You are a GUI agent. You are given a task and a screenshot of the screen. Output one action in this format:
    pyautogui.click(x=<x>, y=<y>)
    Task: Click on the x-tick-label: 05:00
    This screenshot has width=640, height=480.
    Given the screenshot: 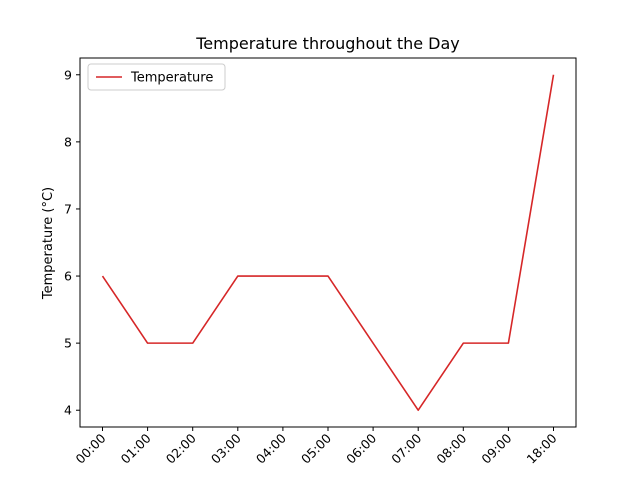 What is the action you would take?
    pyautogui.click(x=316, y=448)
    